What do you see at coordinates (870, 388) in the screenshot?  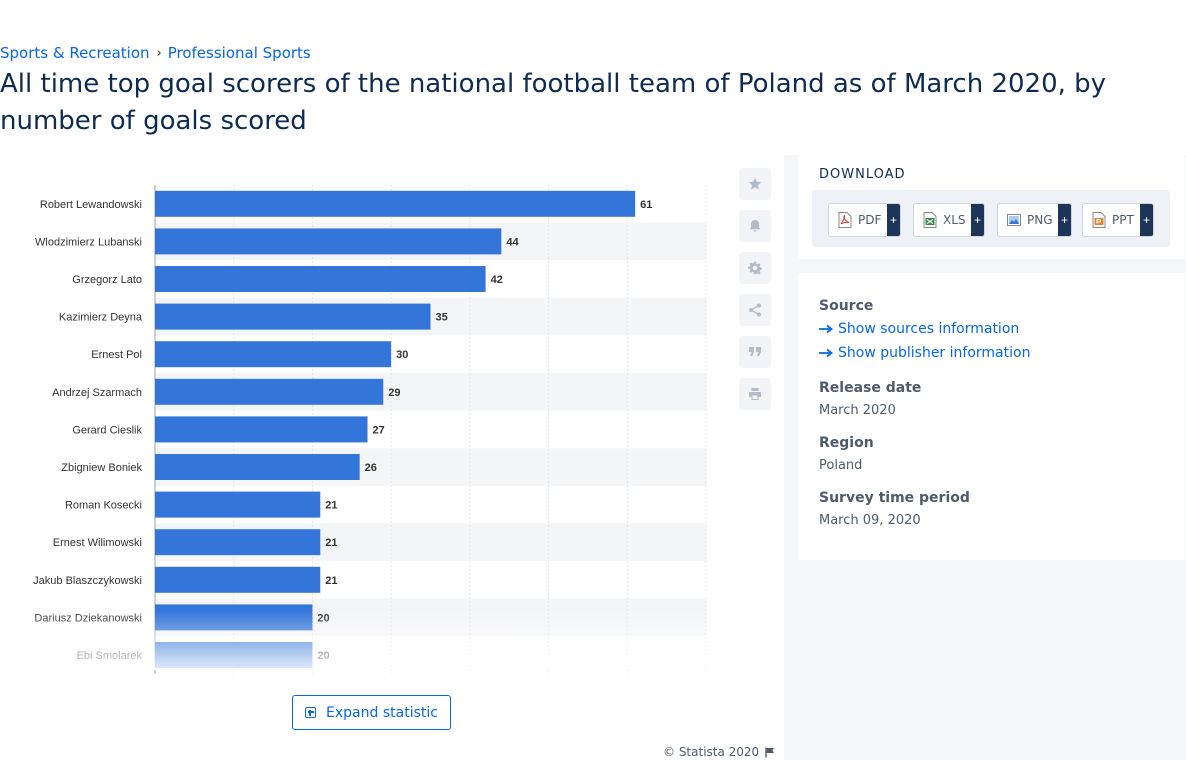 I see `release-date-heading: Release date` at bounding box center [870, 388].